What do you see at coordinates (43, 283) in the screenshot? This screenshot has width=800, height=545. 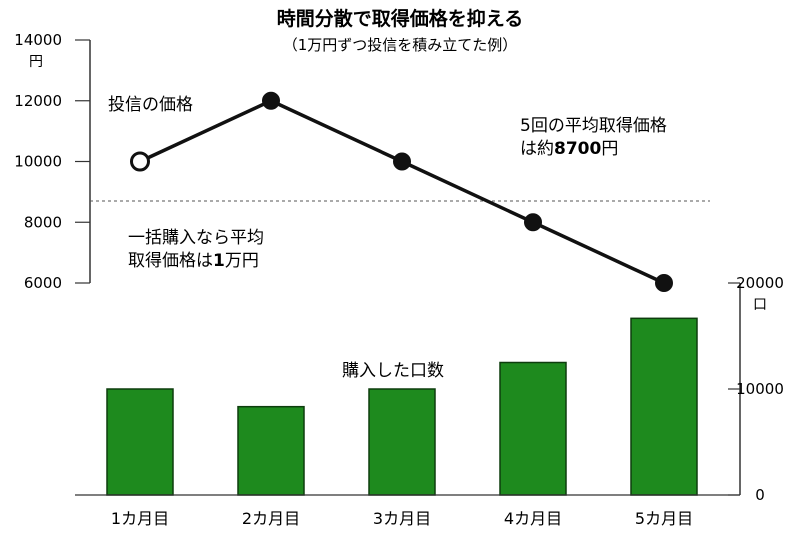 I see `left-tick-label: 6000` at bounding box center [43, 283].